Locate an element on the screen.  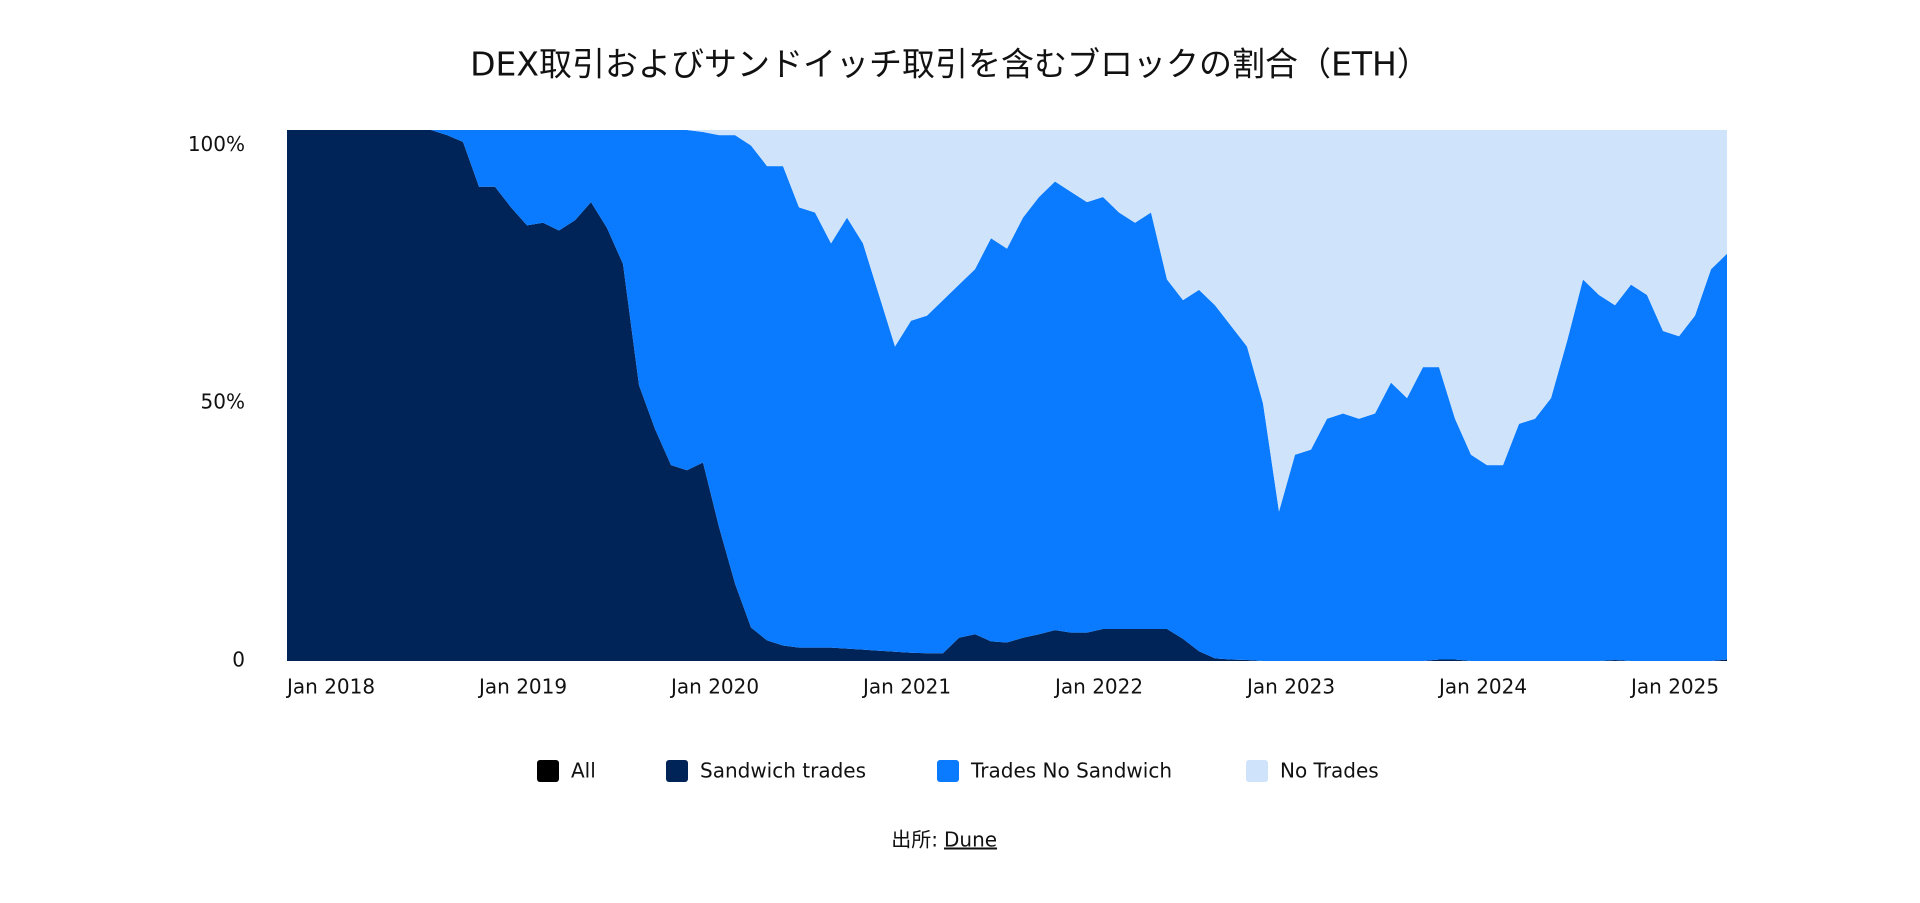
x-tick-label: Jan 2024 is located at coordinates (1482, 687).